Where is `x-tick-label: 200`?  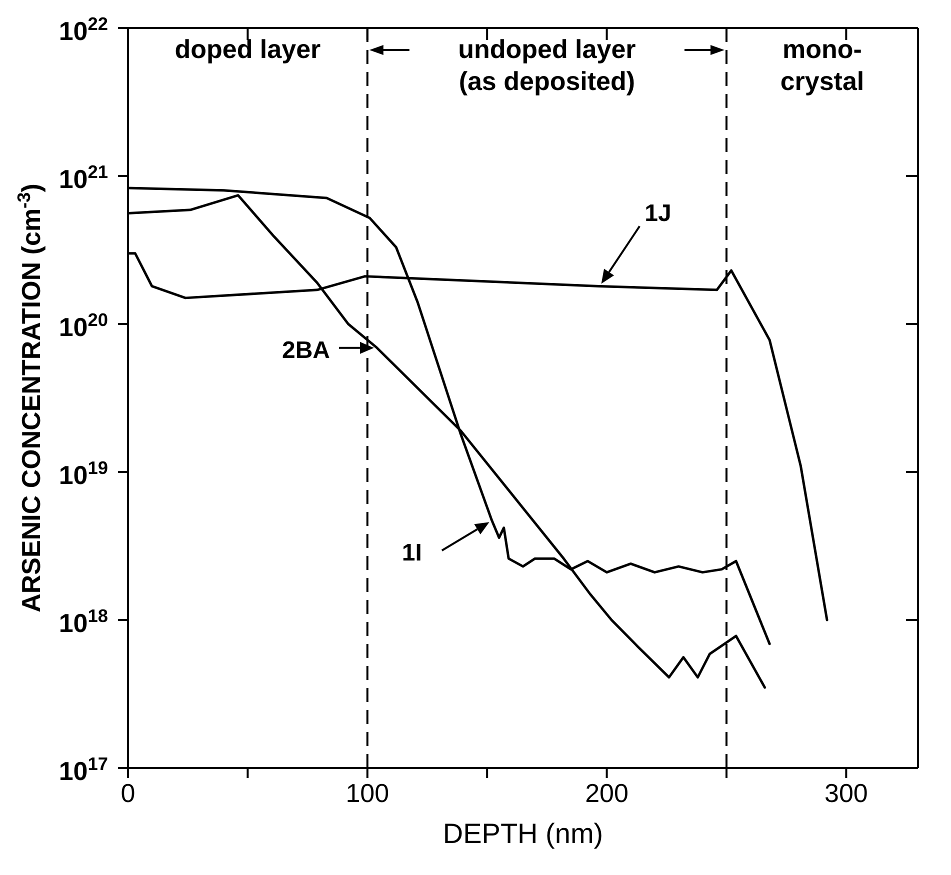 x-tick-label: 200 is located at coordinates (606, 793).